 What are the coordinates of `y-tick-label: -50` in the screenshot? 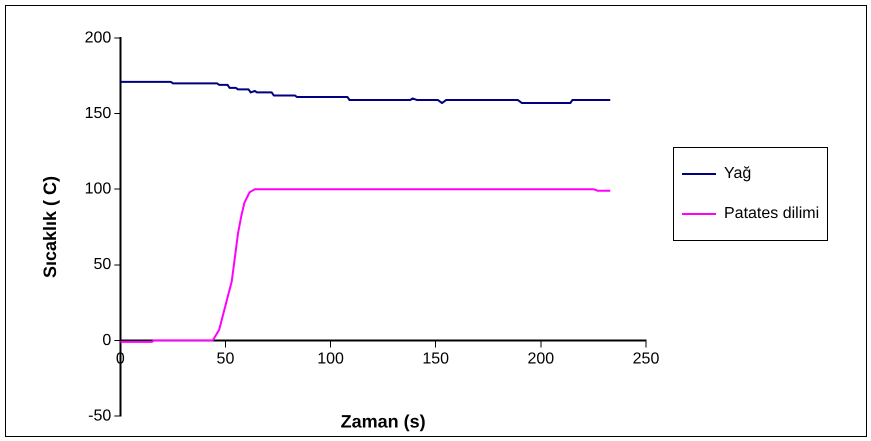 It's located at (100, 415).